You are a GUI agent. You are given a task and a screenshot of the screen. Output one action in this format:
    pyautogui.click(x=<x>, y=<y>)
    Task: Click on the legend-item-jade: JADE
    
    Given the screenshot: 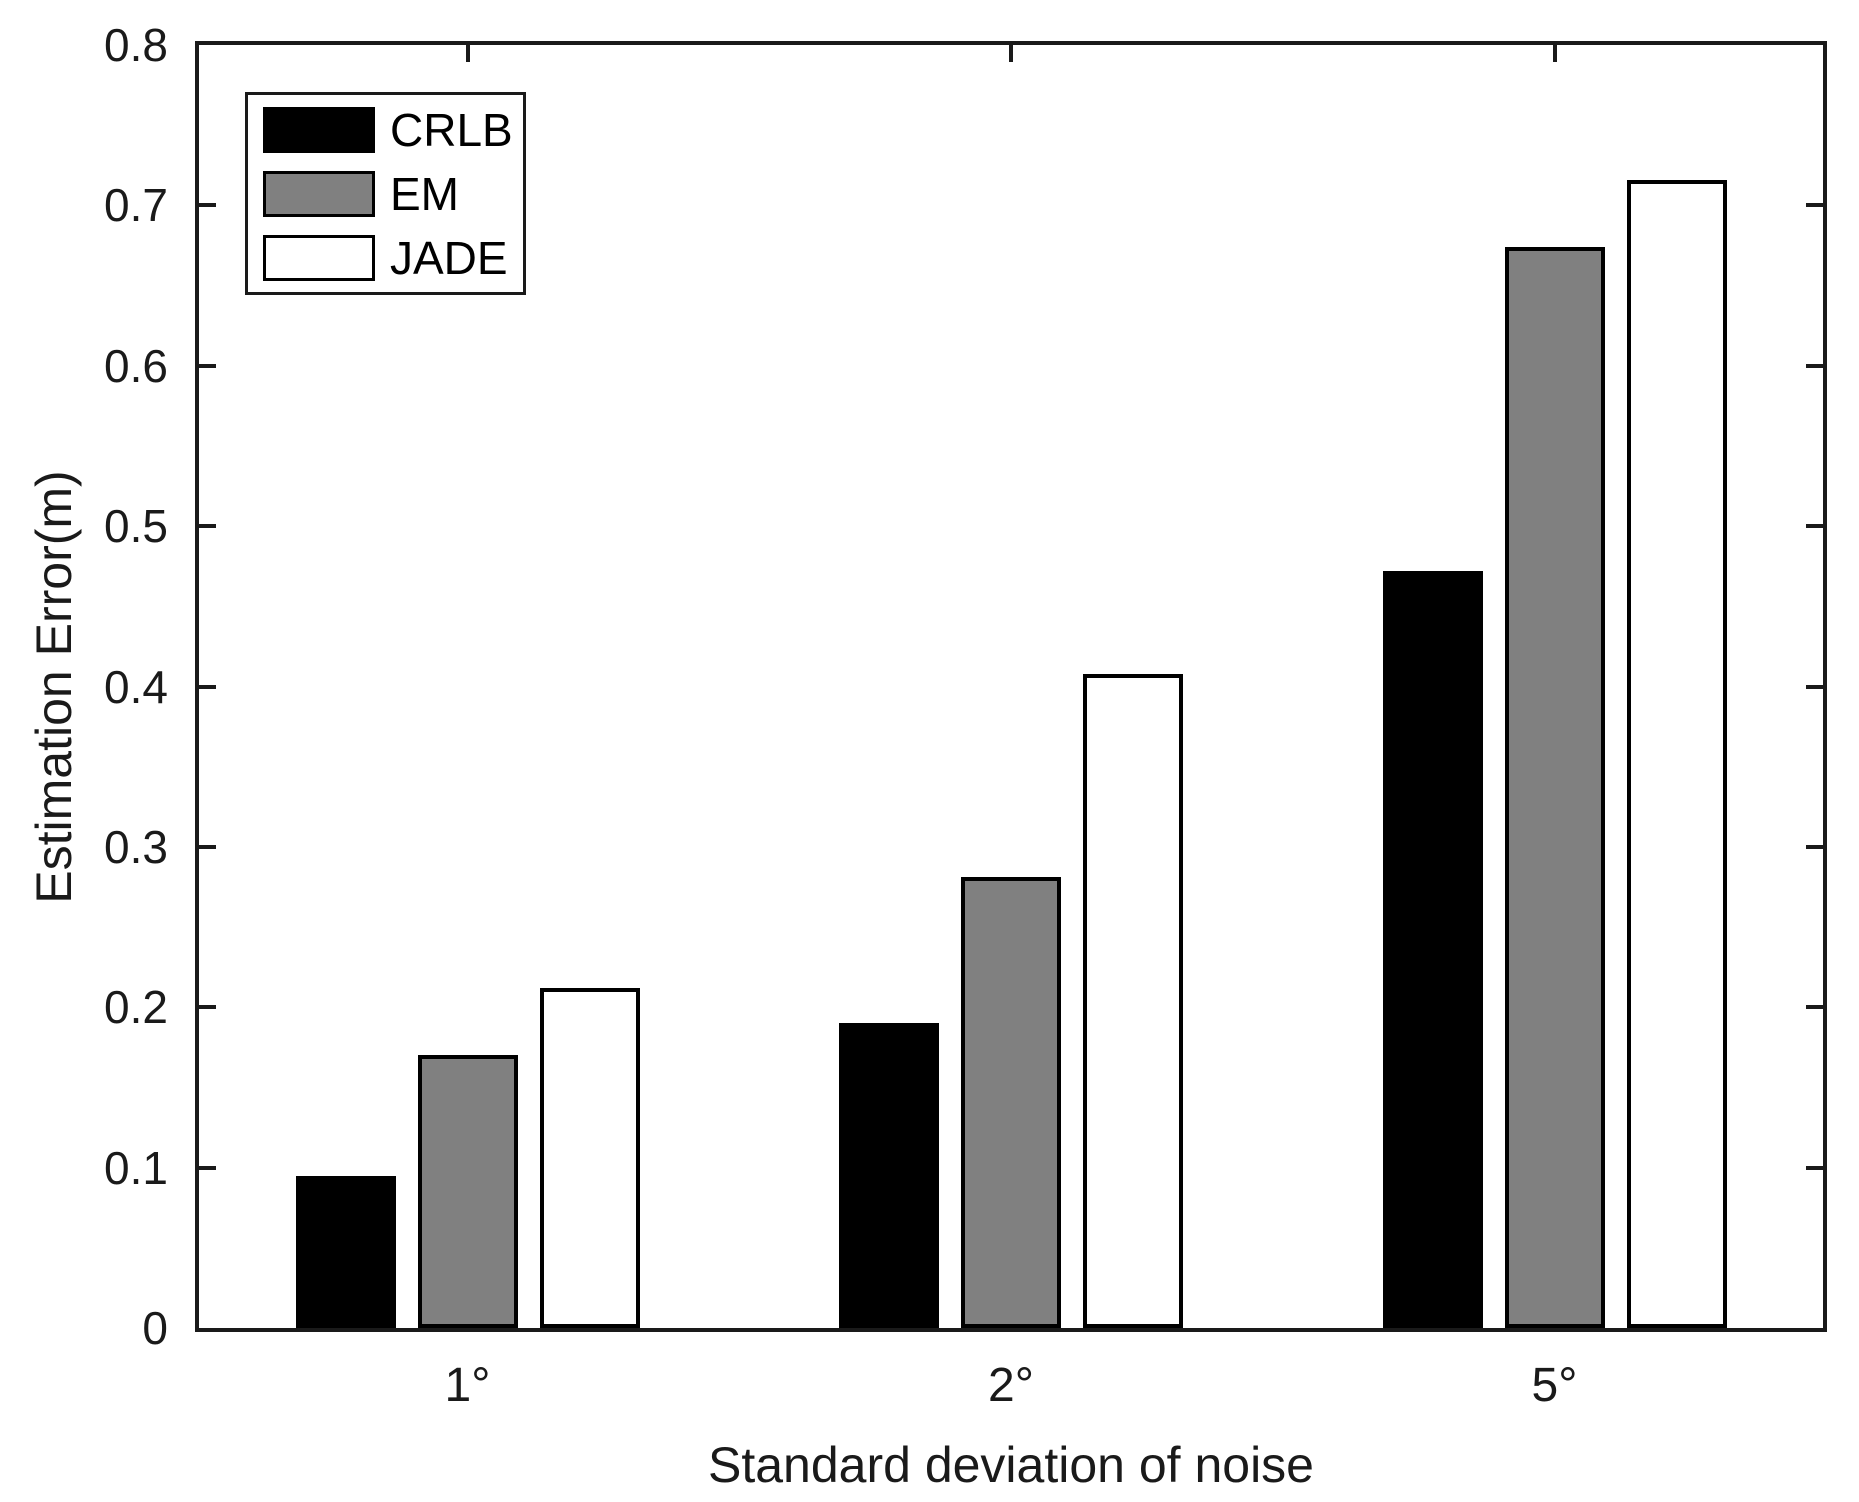 What is the action you would take?
    pyautogui.click(x=393, y=258)
    